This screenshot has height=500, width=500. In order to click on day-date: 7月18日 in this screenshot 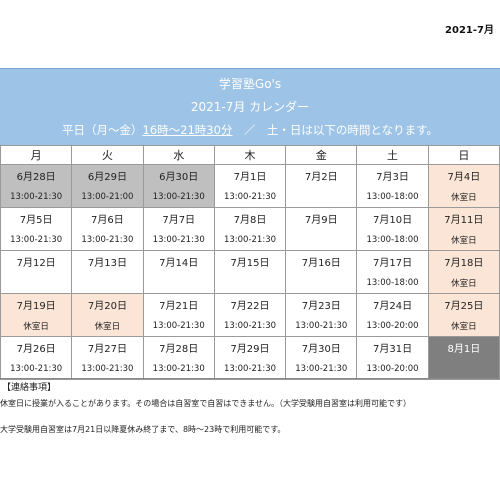, I will do `click(463, 261)`.